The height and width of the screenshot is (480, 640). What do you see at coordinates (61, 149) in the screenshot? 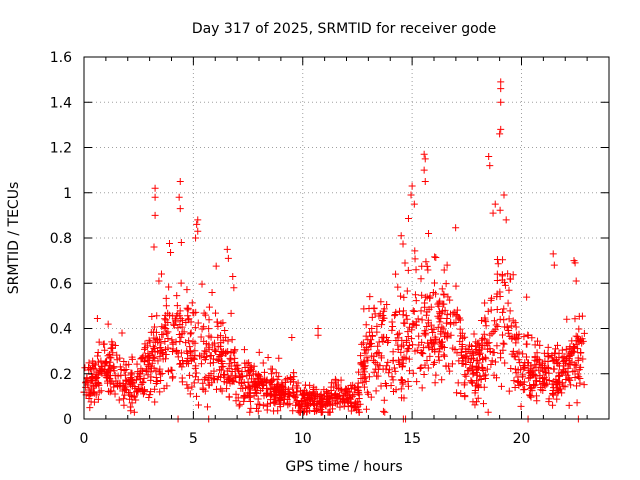
I see `y-tick-label: 1.2` at bounding box center [61, 149].